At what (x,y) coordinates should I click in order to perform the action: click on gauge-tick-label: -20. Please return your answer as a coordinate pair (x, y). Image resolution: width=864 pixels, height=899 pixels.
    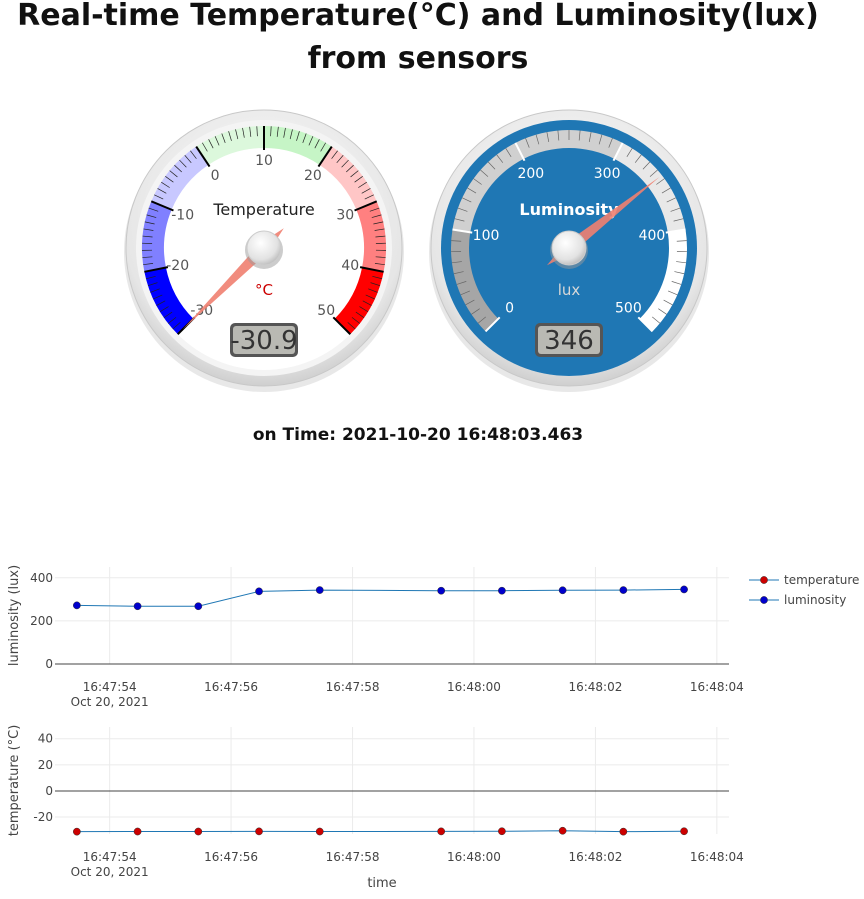
    Looking at the image, I should click on (177, 266).